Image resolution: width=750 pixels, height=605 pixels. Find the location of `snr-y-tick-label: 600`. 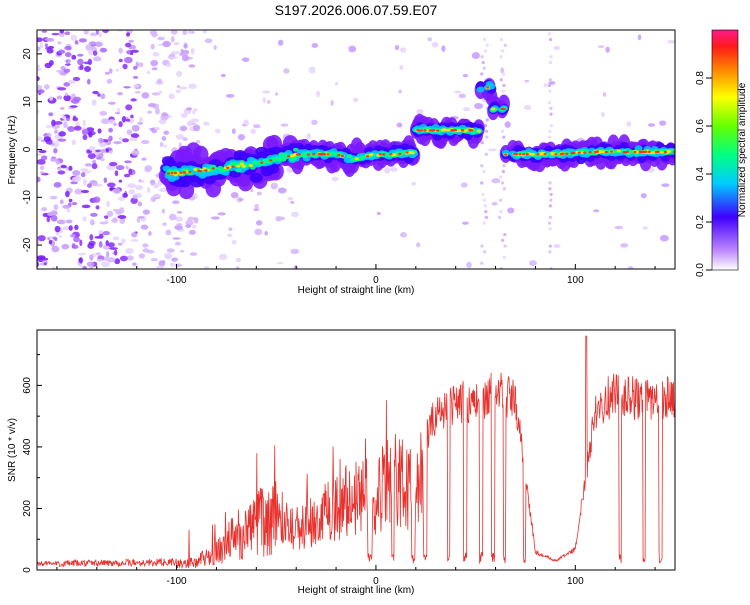

snr-y-tick-label: 600 is located at coordinates (27, 385).